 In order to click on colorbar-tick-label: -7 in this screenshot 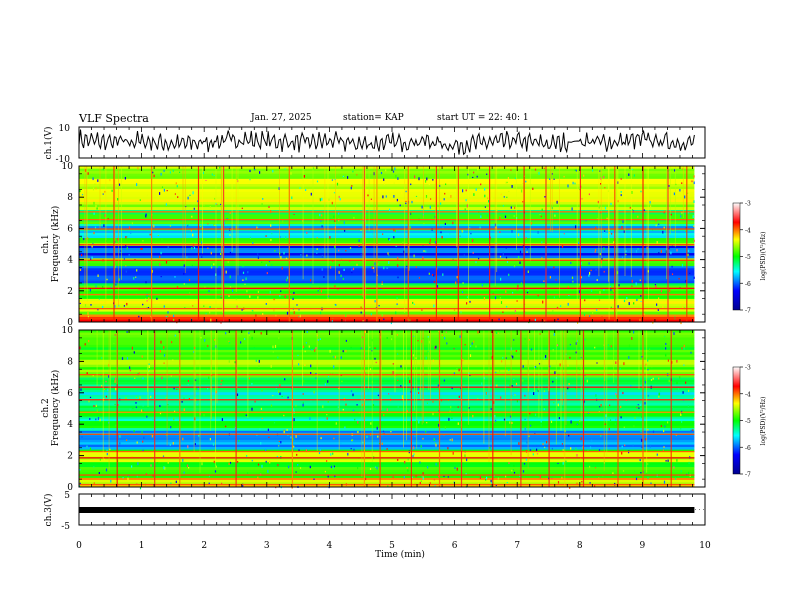, I will do `click(748, 311)`.